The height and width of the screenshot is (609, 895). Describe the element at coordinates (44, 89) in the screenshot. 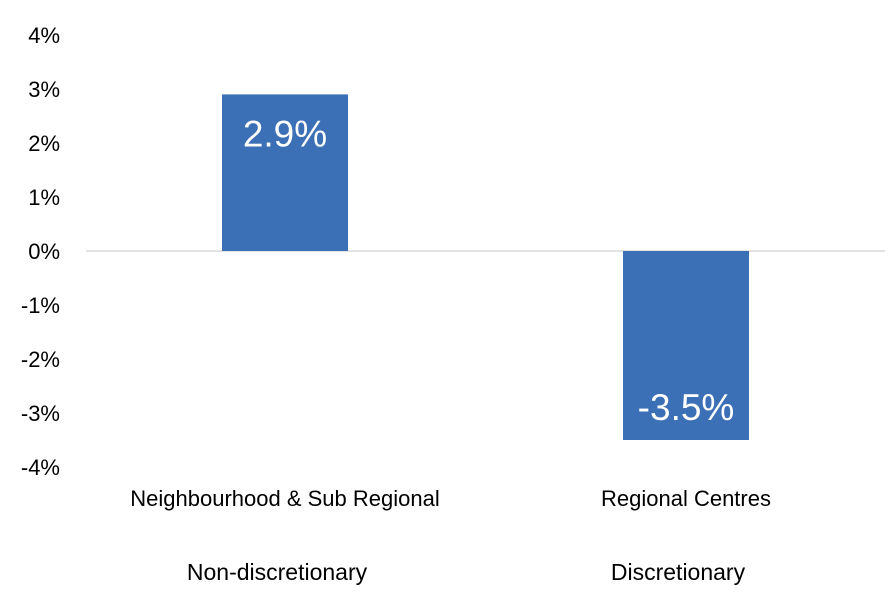

I see `y-tick-label: 3%` at that location.